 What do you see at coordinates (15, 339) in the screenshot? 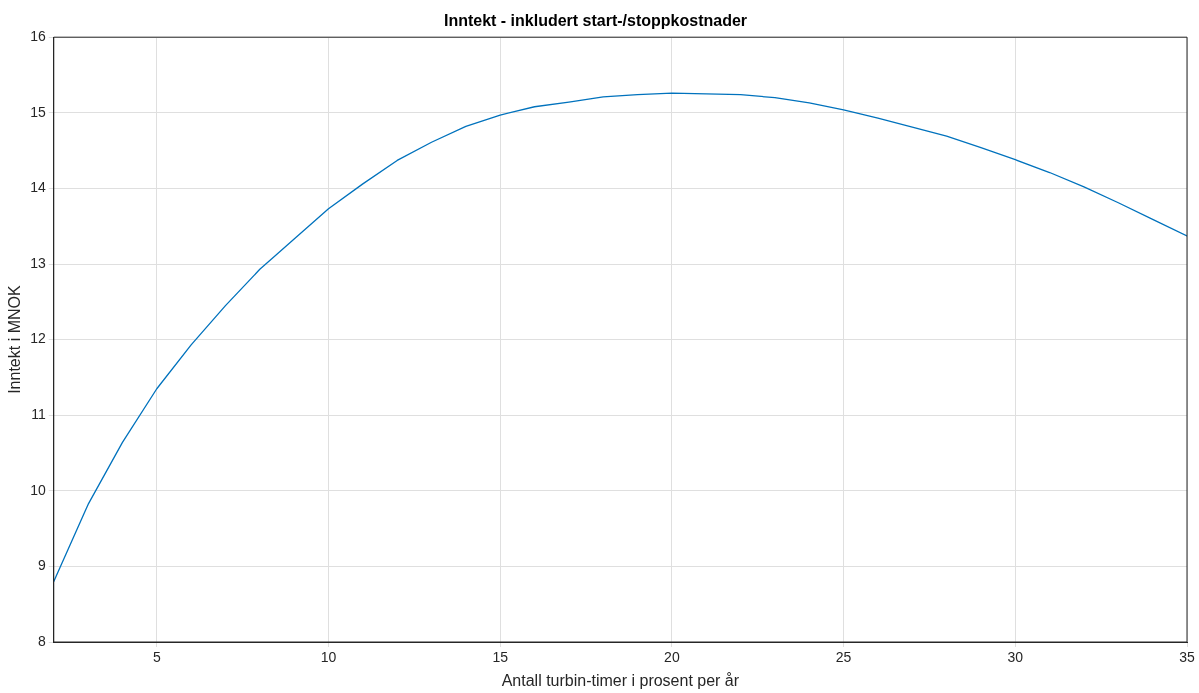
I see `y-axis-title: Inntekt i MNOK` at bounding box center [15, 339].